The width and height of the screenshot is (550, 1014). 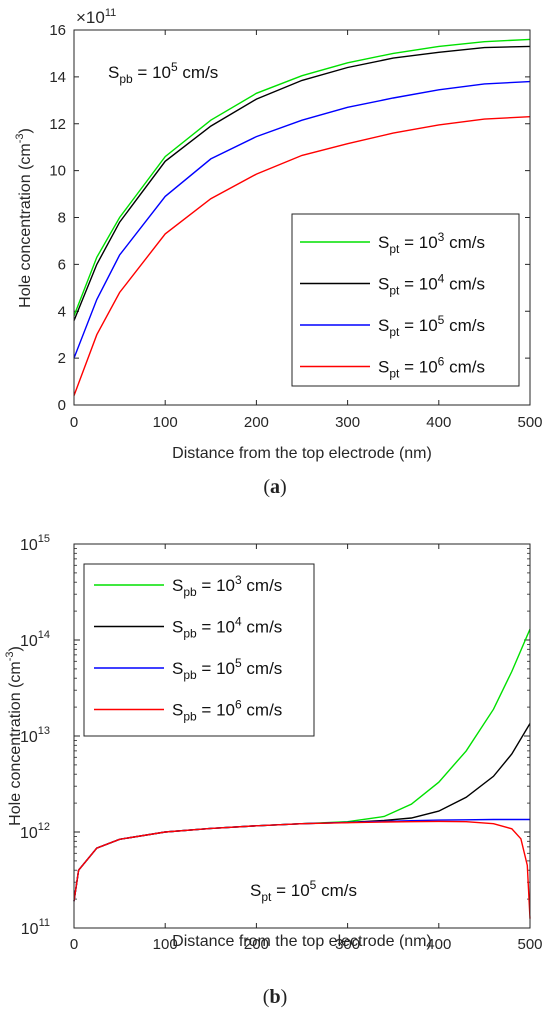 What do you see at coordinates (347, 422) in the screenshot?
I see `x-tick-label-a: 300` at bounding box center [347, 422].